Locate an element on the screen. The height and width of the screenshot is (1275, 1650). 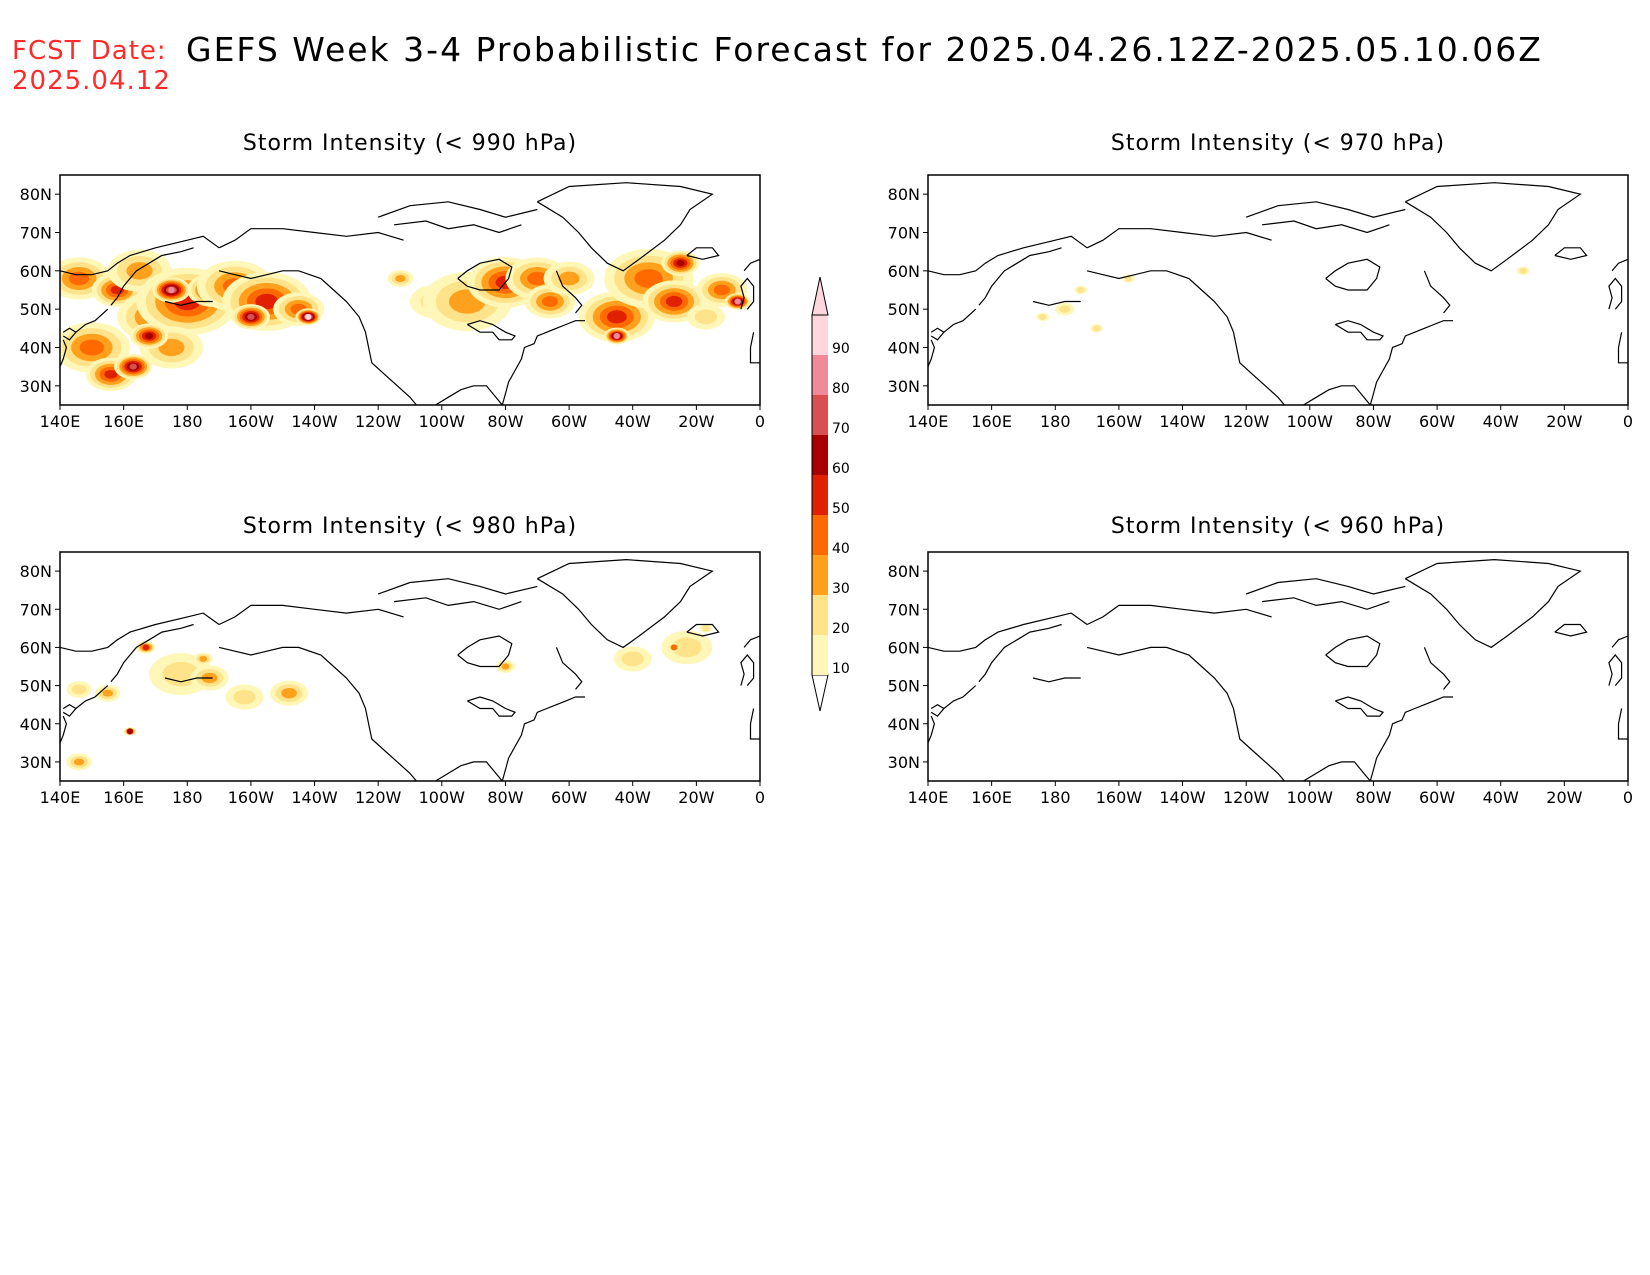
colorbar-label: 50 is located at coordinates (841, 509).